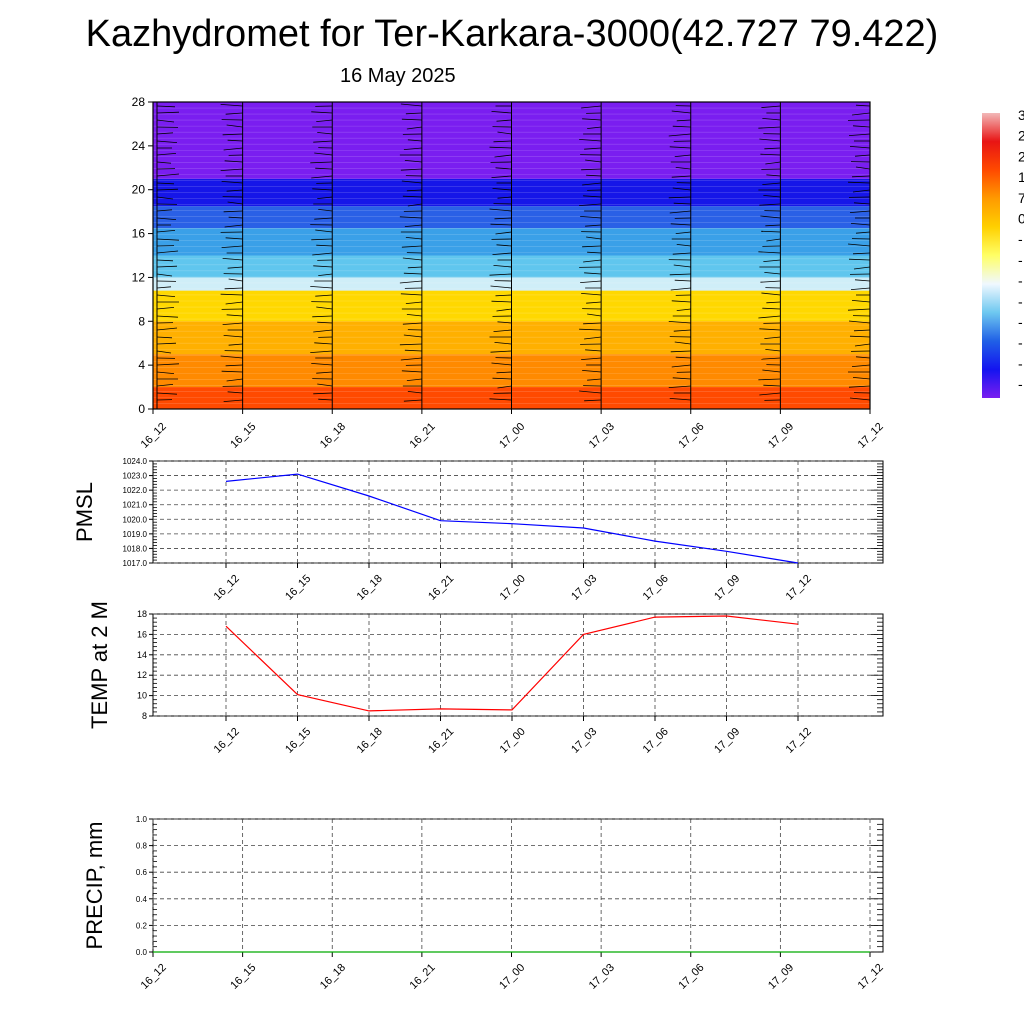 The width and height of the screenshot is (1024, 1024). What do you see at coordinates (512, 518) in the screenshot?
I see `series-line` at bounding box center [512, 518].